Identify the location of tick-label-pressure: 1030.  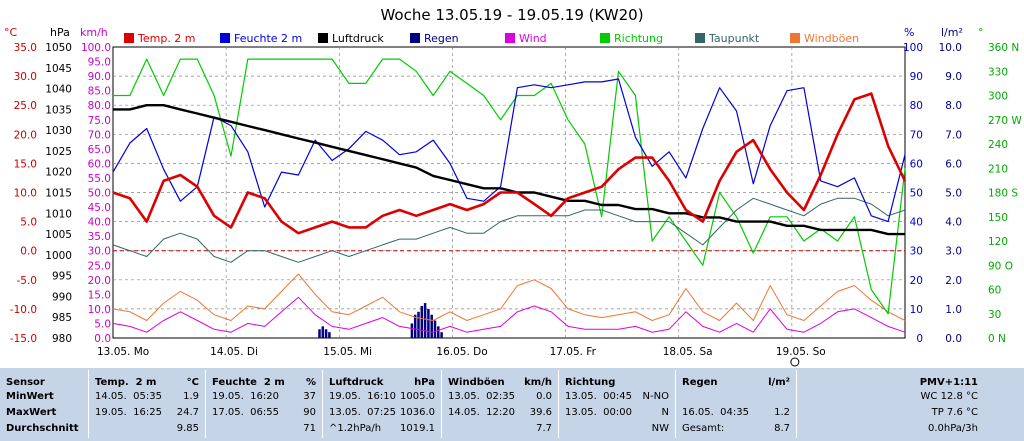
(58, 131).